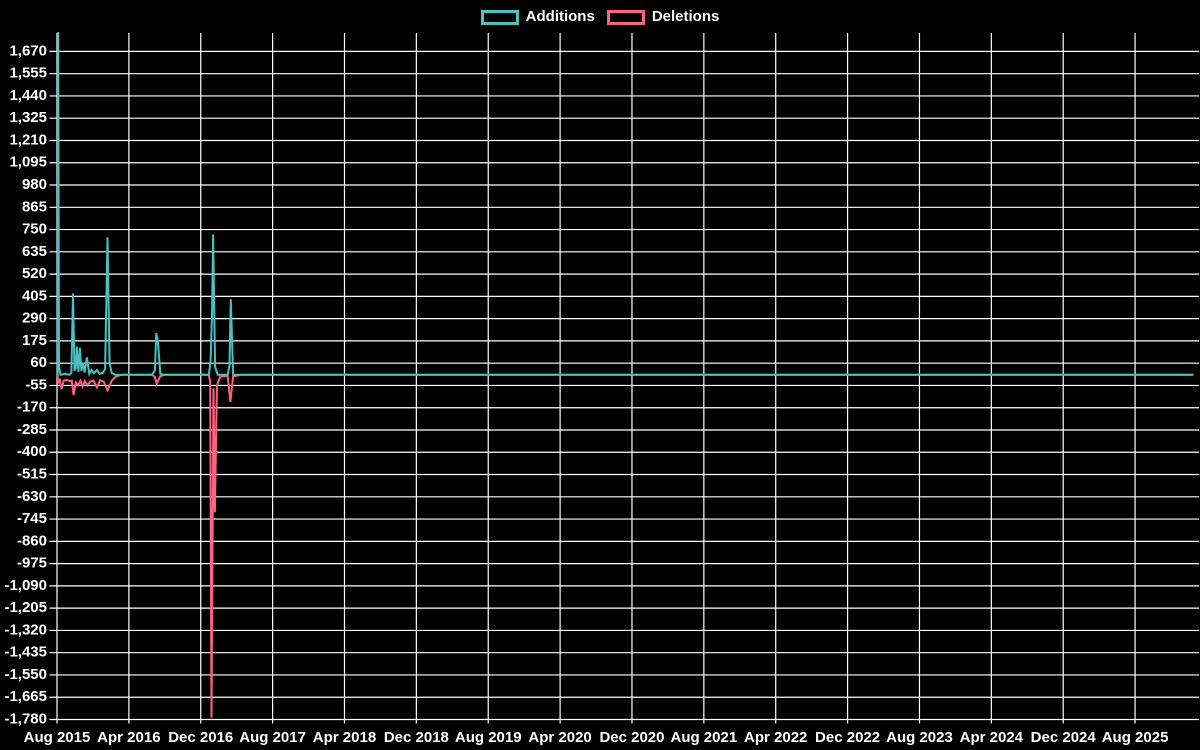  Describe the element at coordinates (703, 737) in the screenshot. I see `x-tick-label: Aug 2021` at that location.